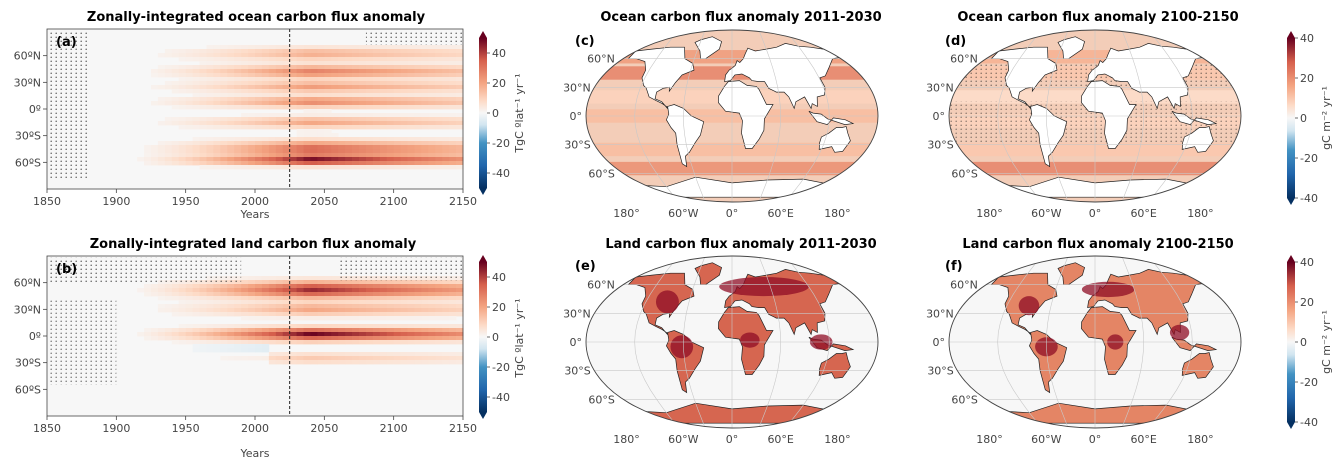  What do you see at coordinates (601, 399) in the screenshot?
I see `lat-label: 60°S` at bounding box center [601, 399].